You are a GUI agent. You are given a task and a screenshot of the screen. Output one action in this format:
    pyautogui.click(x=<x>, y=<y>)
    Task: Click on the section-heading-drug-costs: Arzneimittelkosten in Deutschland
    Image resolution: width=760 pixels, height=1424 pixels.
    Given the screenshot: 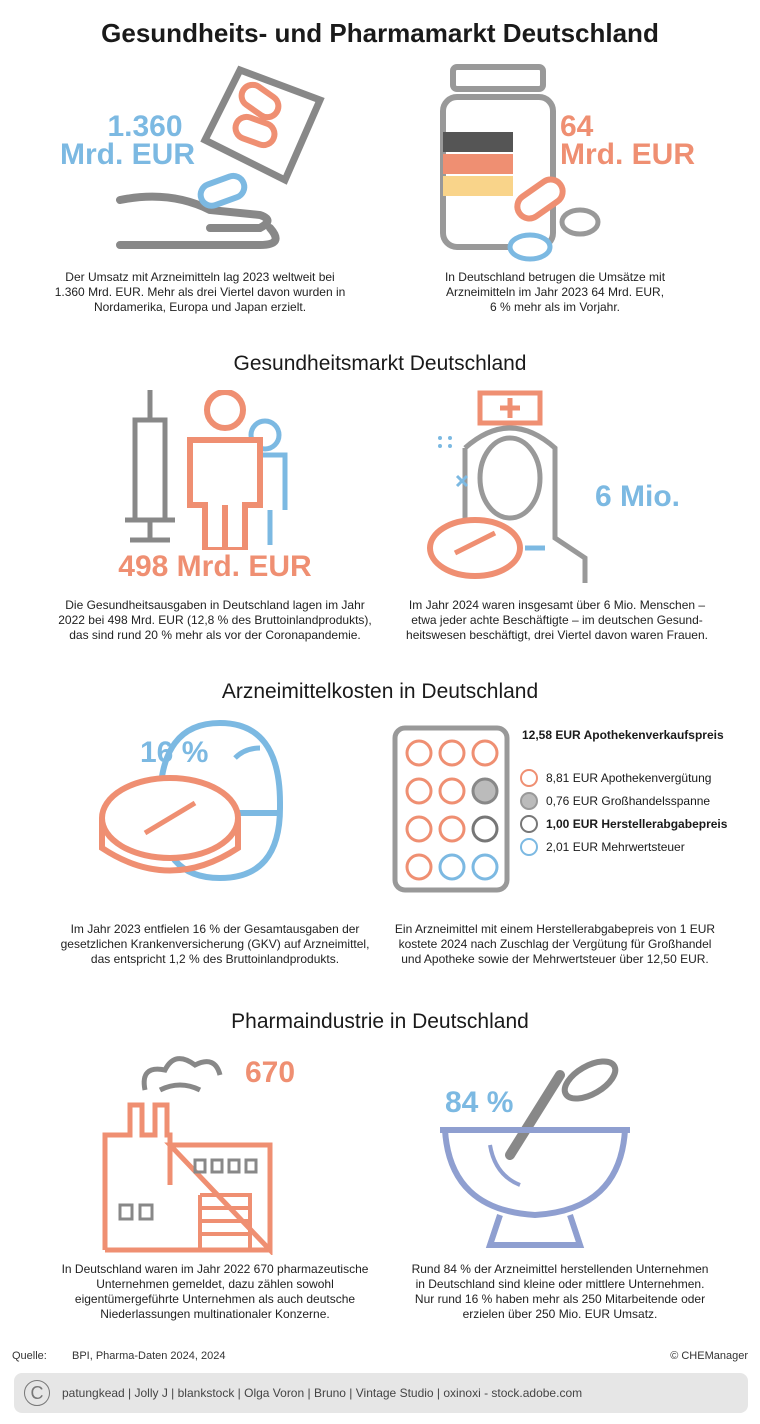 What is the action you would take?
    pyautogui.click(x=380, y=691)
    